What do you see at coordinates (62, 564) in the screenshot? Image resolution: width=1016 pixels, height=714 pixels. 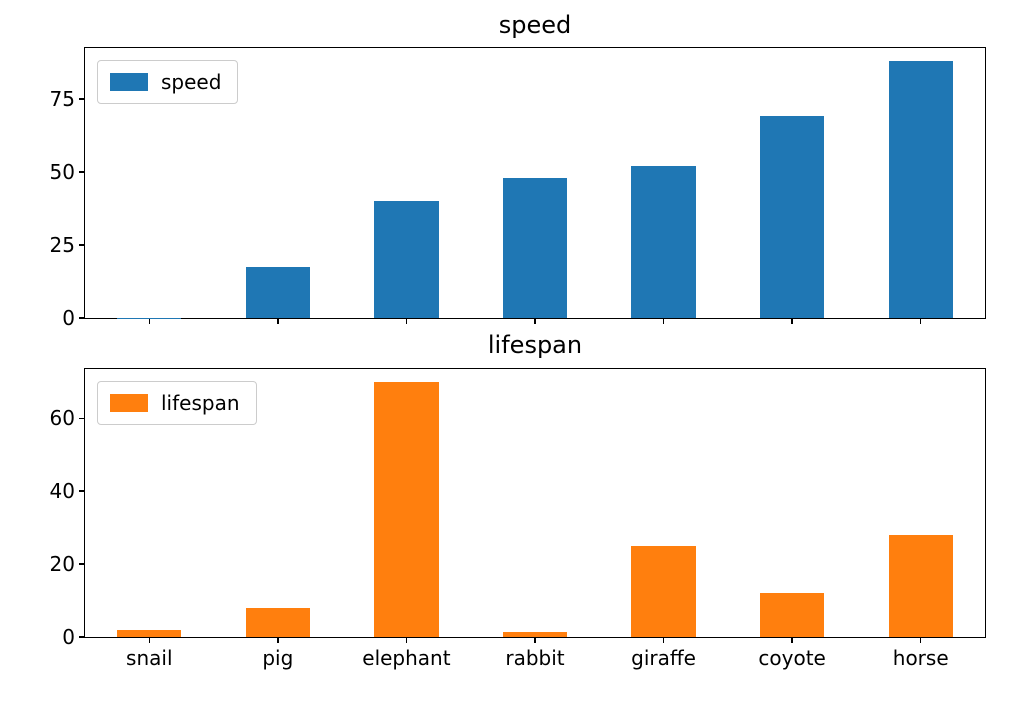 I see `y-tick-label: 20` at bounding box center [62, 564].